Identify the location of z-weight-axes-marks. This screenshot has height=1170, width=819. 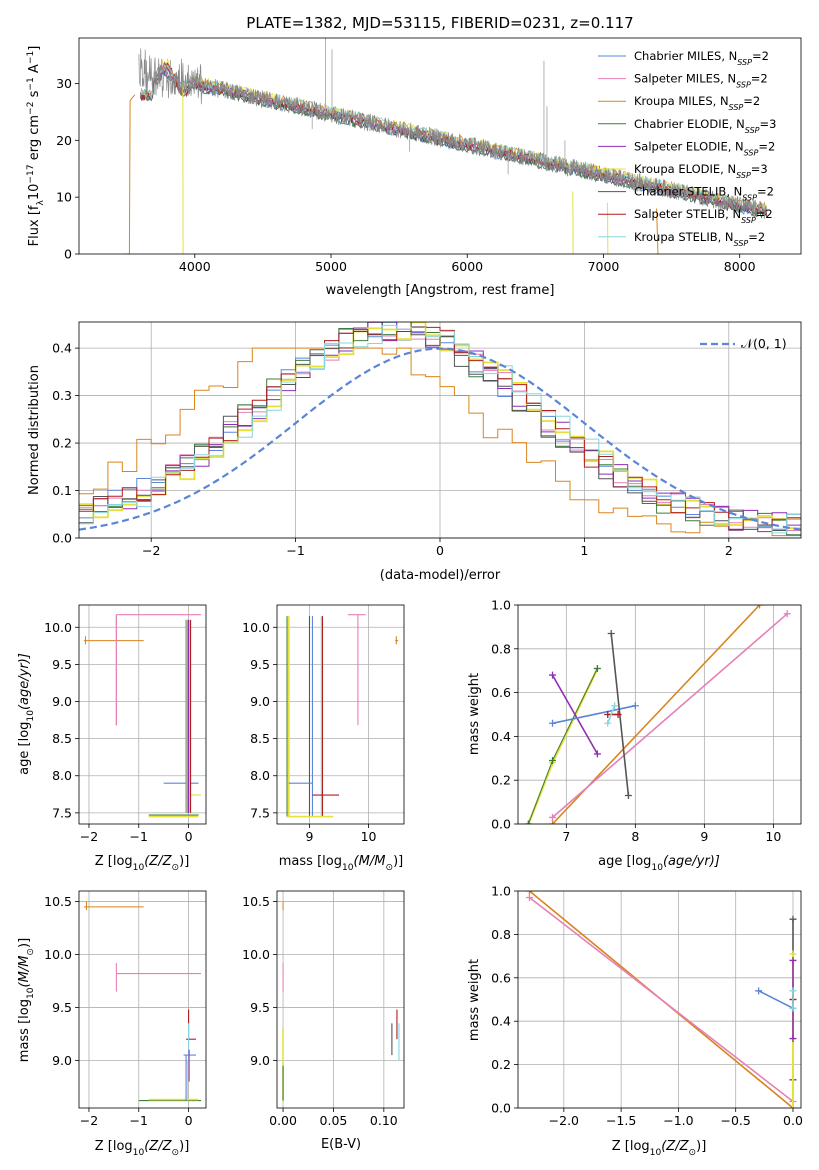
(661, 999).